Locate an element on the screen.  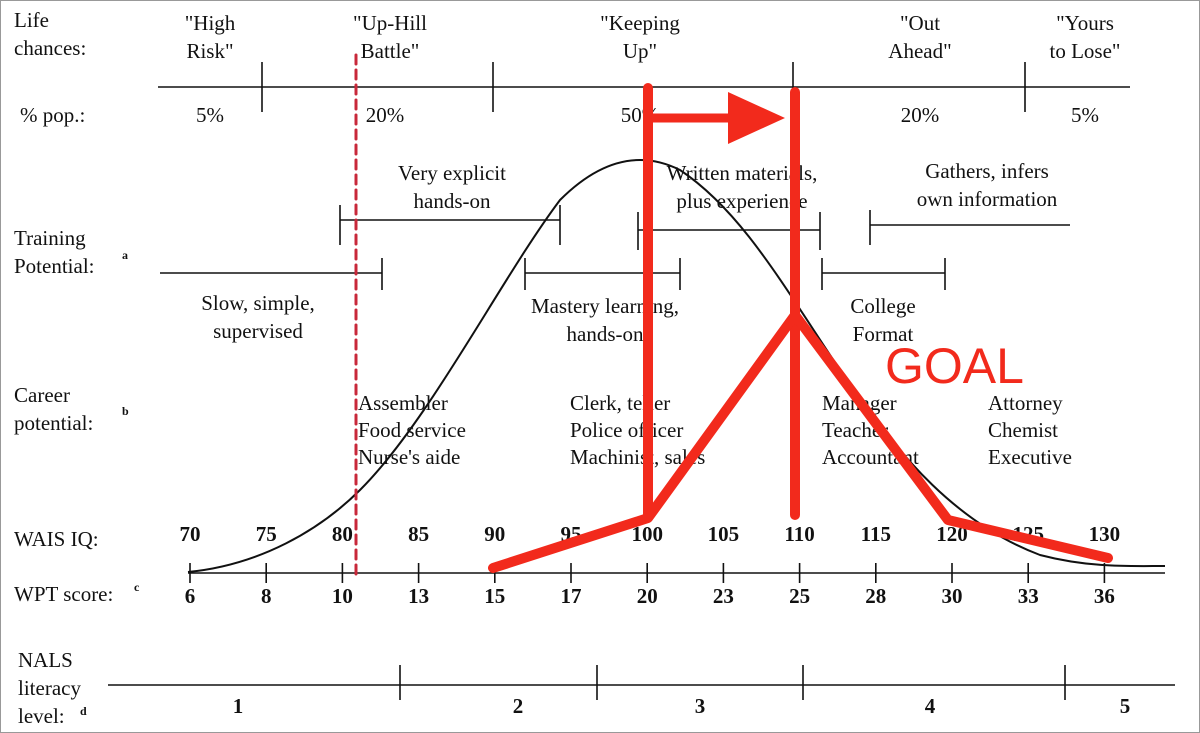
life-chance: "Up-Hill is located at coordinates (390, 23).